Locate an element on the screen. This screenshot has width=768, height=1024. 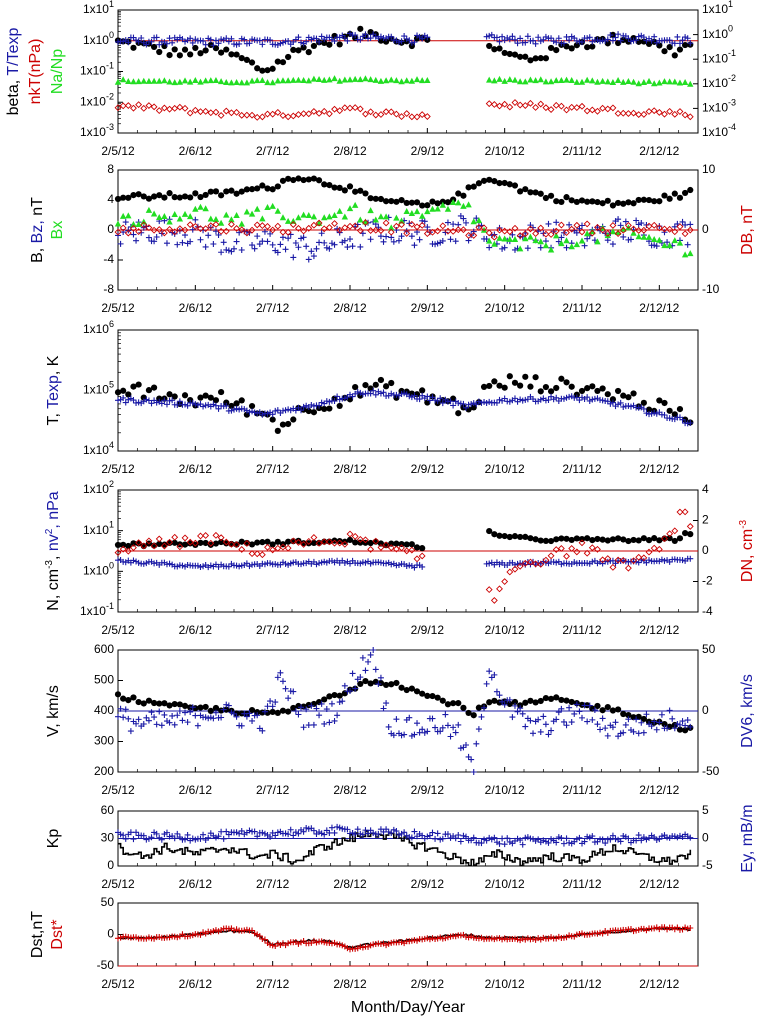
x-tick-label: 2/5/12 is located at coordinates (118, 790).